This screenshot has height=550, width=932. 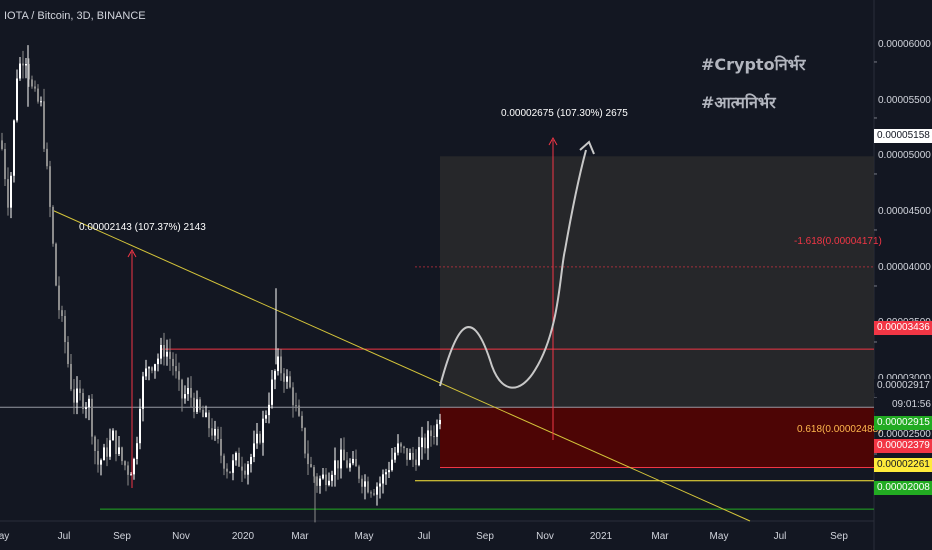 What do you see at coordinates (545, 536) in the screenshot?
I see `time-tick: Nov` at bounding box center [545, 536].